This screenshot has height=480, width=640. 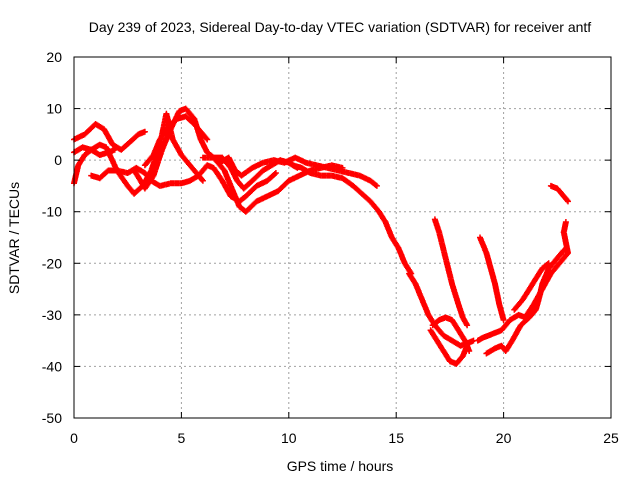 I want to click on y-tick-label: -50, so click(x=52, y=418).